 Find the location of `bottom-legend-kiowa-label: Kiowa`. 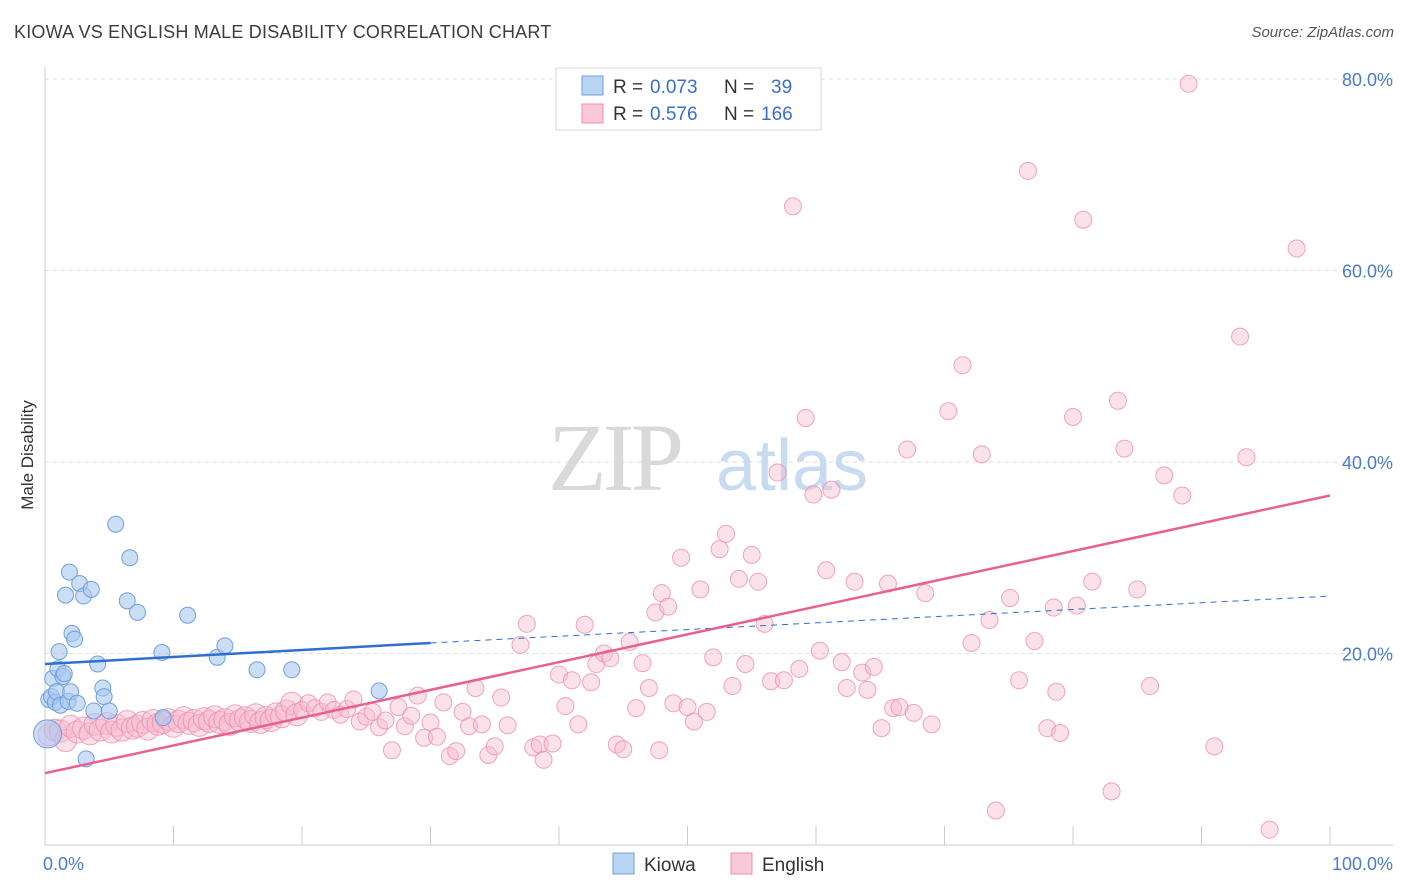

bottom-legend-kiowa-label: Kiowa is located at coordinates (670, 865).